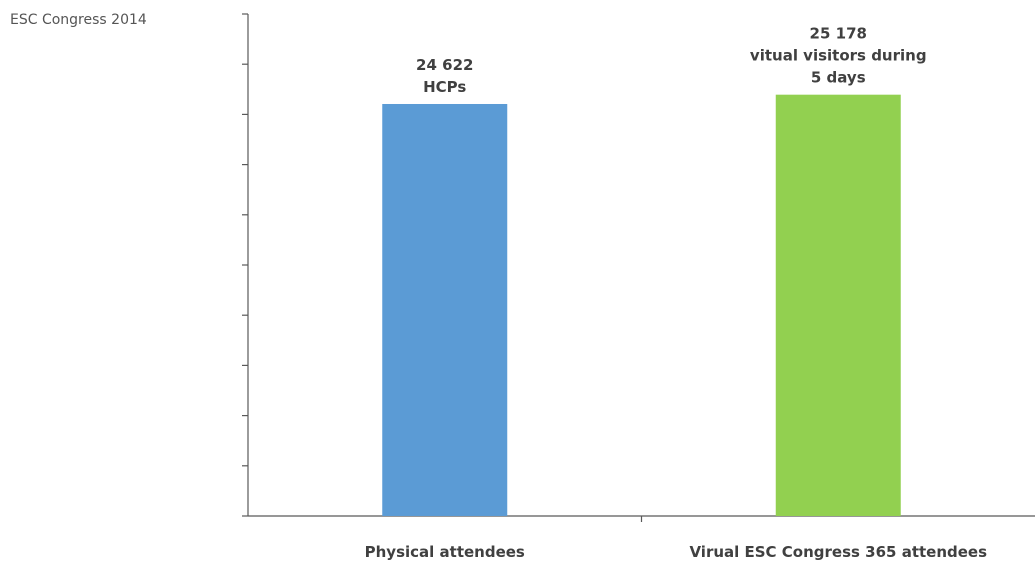 Image resolution: width=1035 pixels, height=565 pixels. What do you see at coordinates (838, 34) in the screenshot?
I see `bar-2-data-label-line-1: 25 178` at bounding box center [838, 34].